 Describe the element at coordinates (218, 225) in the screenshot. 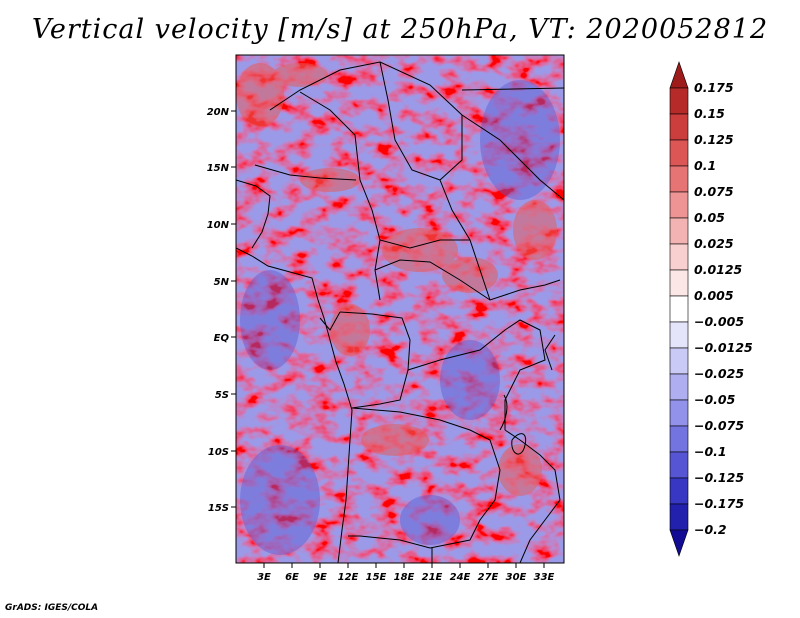

I see `lat-label: 10N` at that location.